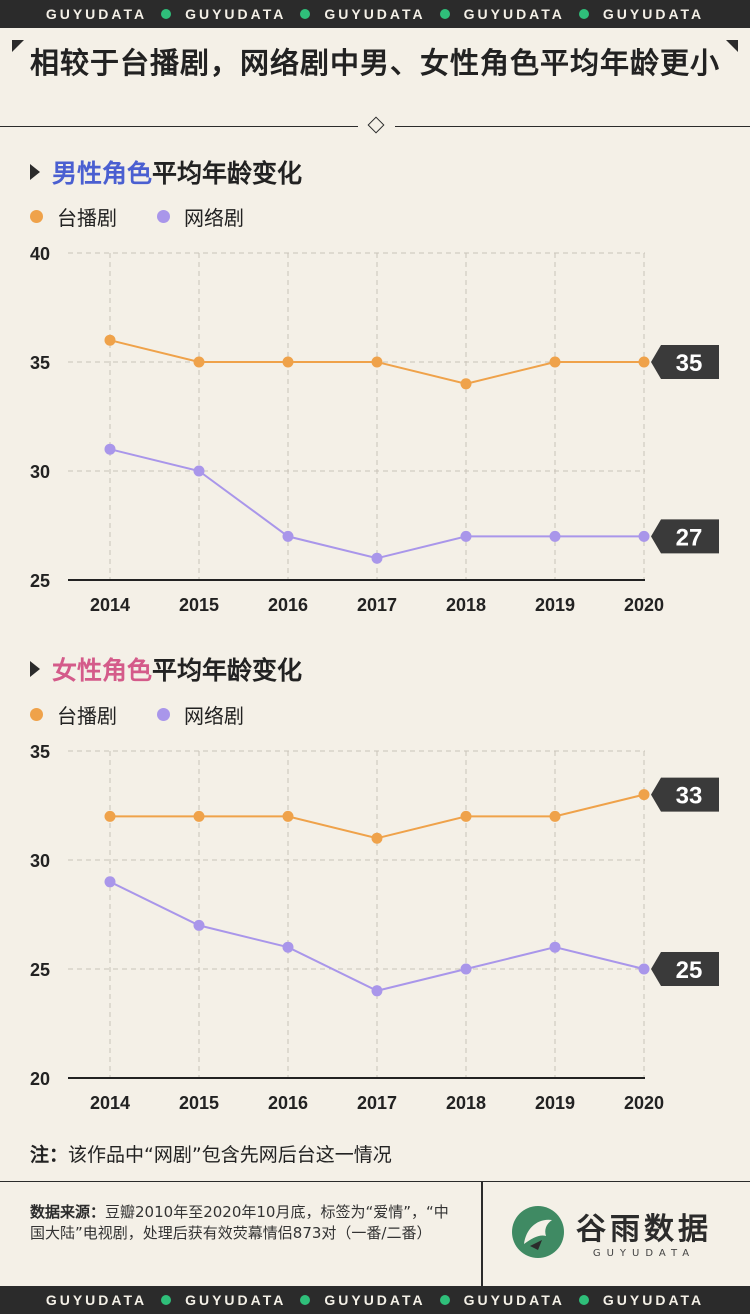 This screenshot has width=750, height=1314. Describe the element at coordinates (644, 1229) in the screenshot. I see `logo-text: 谷雨数据` at that location.